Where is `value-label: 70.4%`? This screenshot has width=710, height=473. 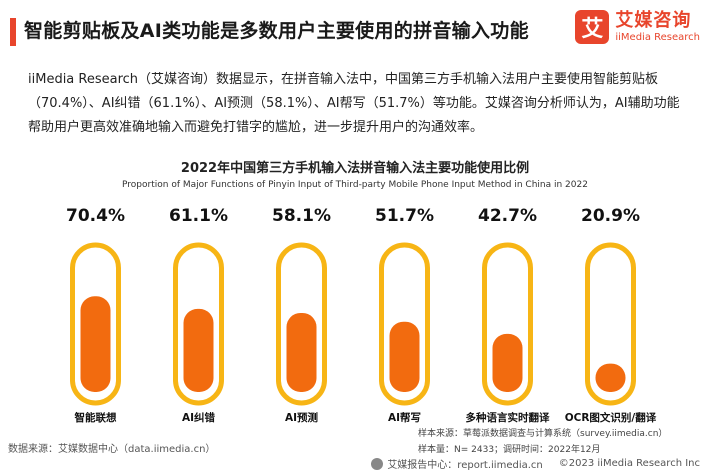
value-label: 70.4% is located at coordinates (95, 216).